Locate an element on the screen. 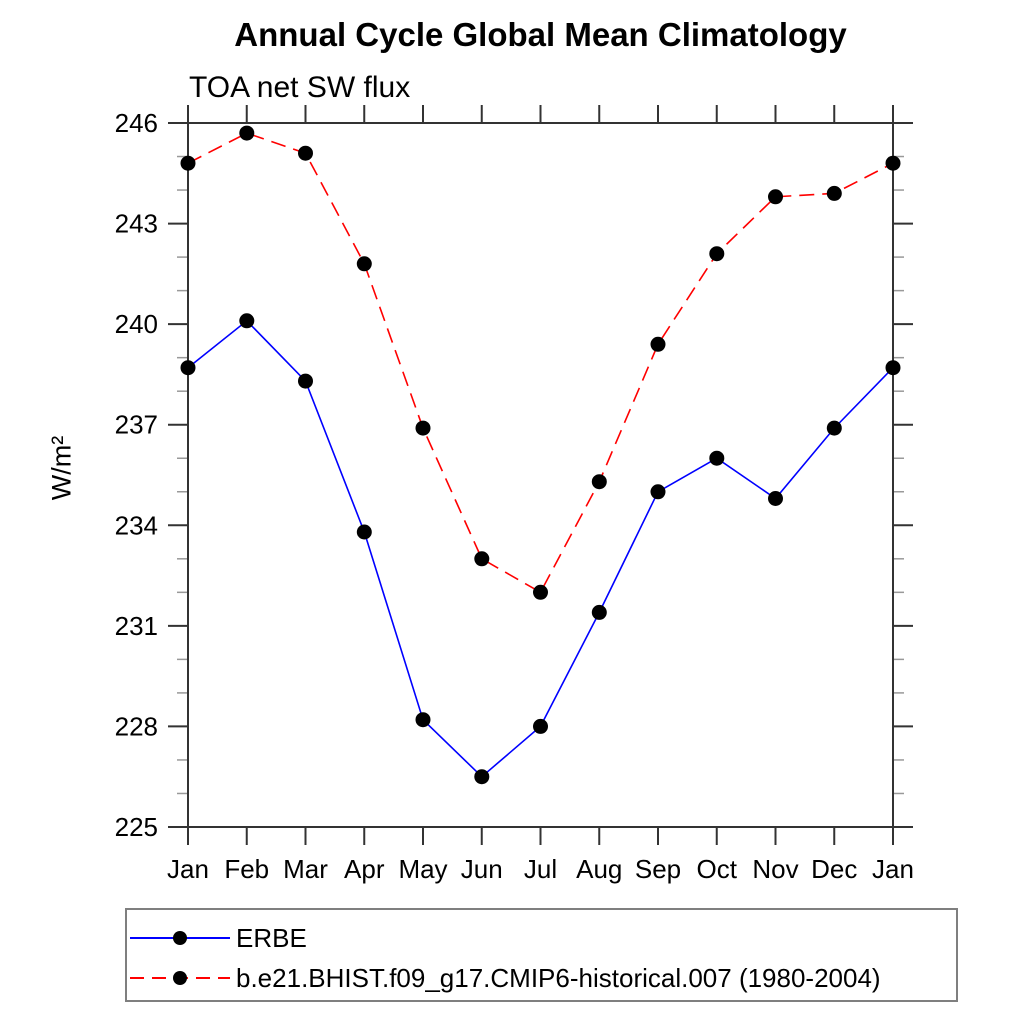 The width and height of the screenshot is (1024, 1024). x-tick-label: Apr is located at coordinates (364, 869).